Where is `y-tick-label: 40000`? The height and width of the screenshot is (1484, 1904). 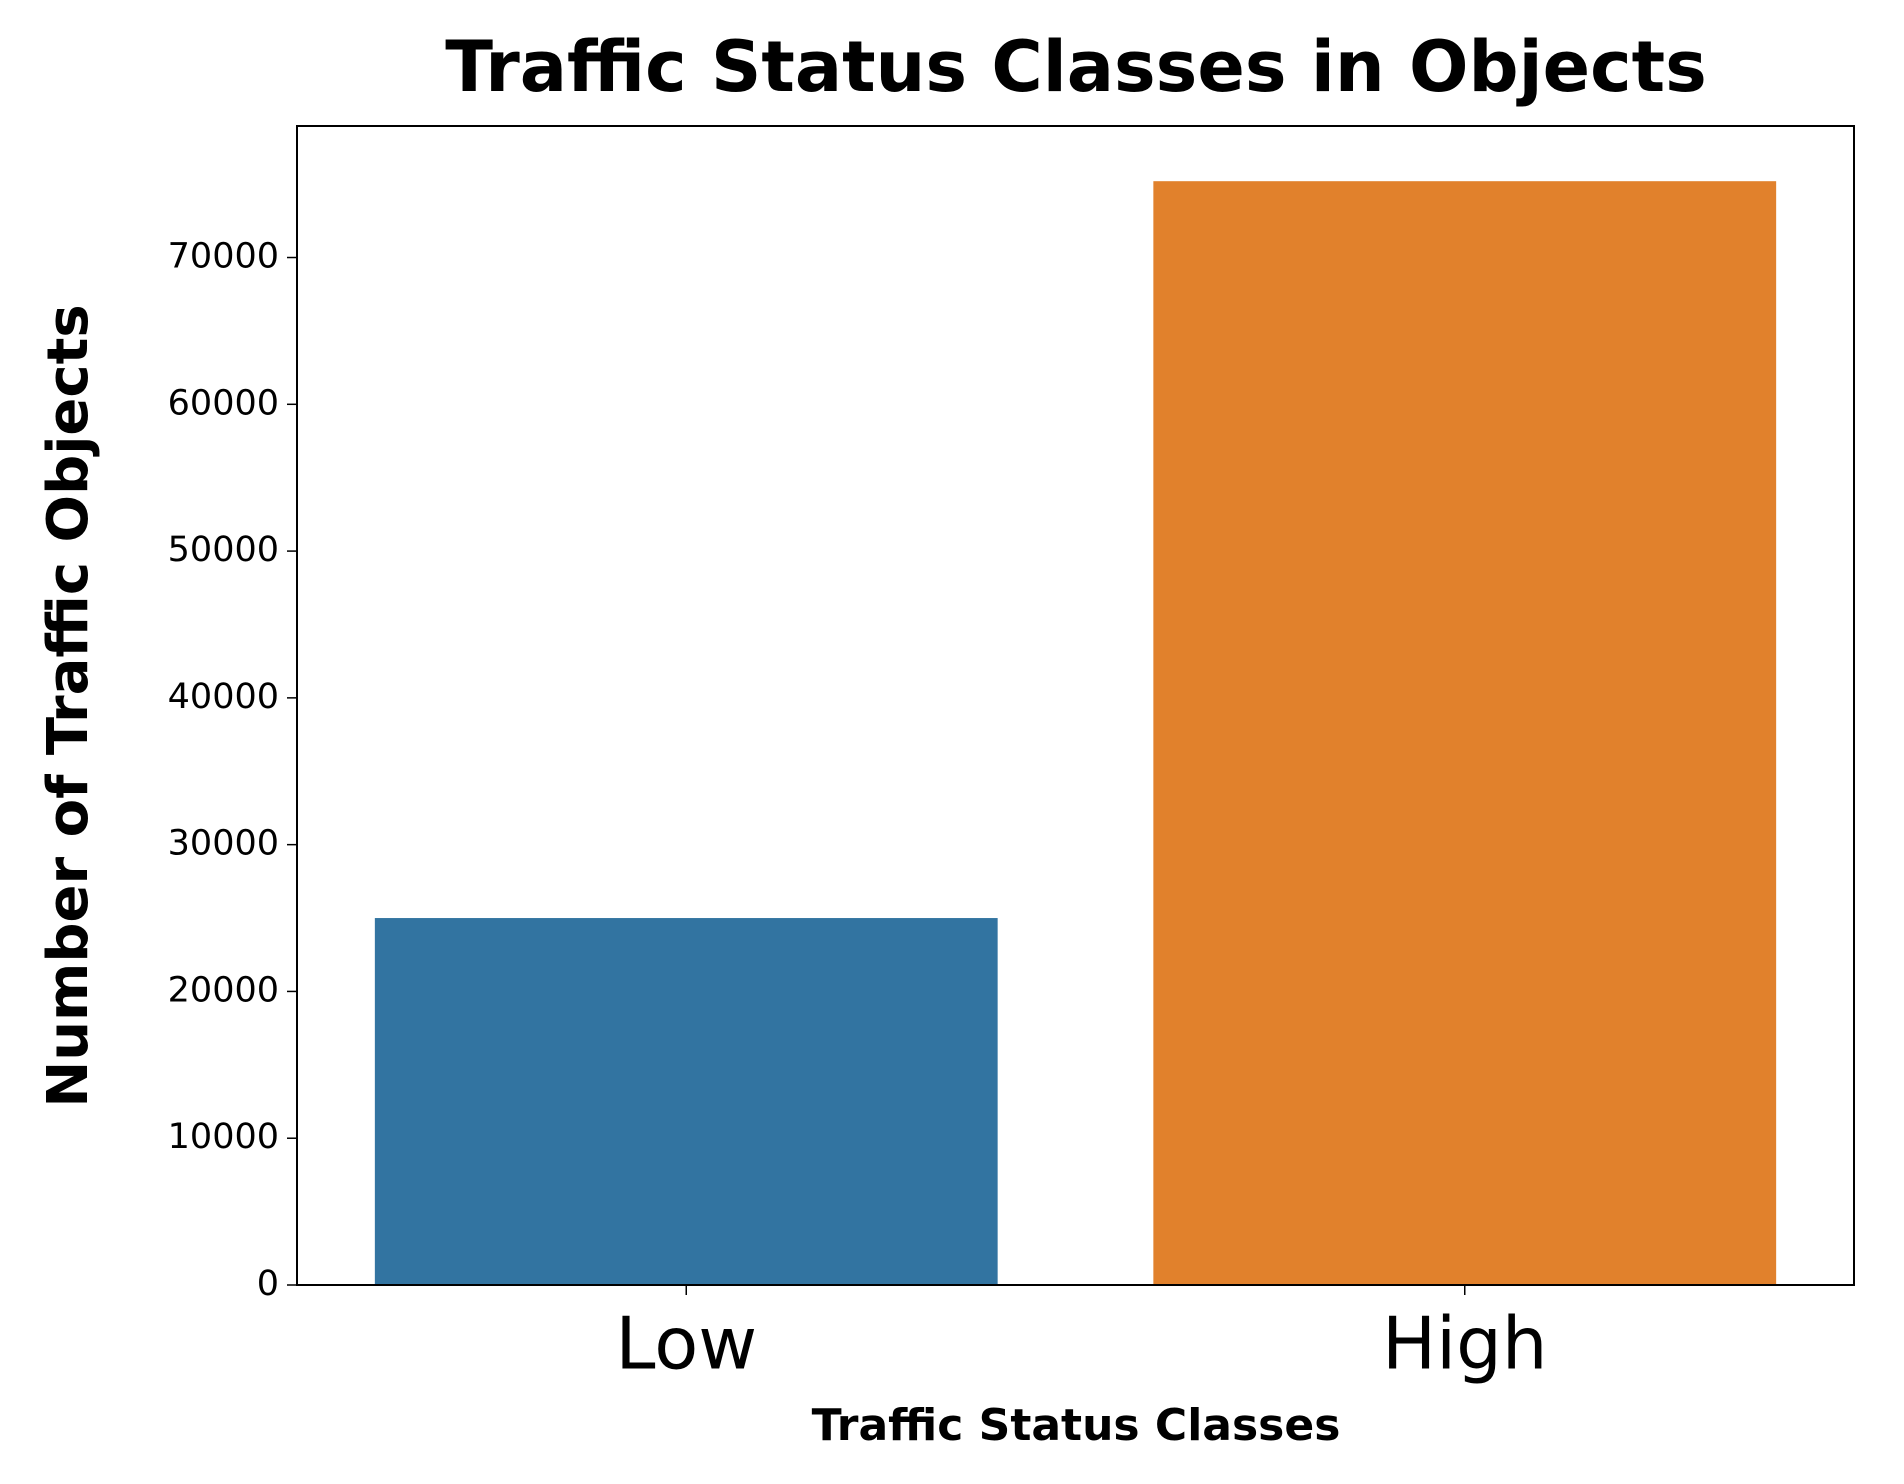
y-tick-label: 40000 is located at coordinates (223, 697).